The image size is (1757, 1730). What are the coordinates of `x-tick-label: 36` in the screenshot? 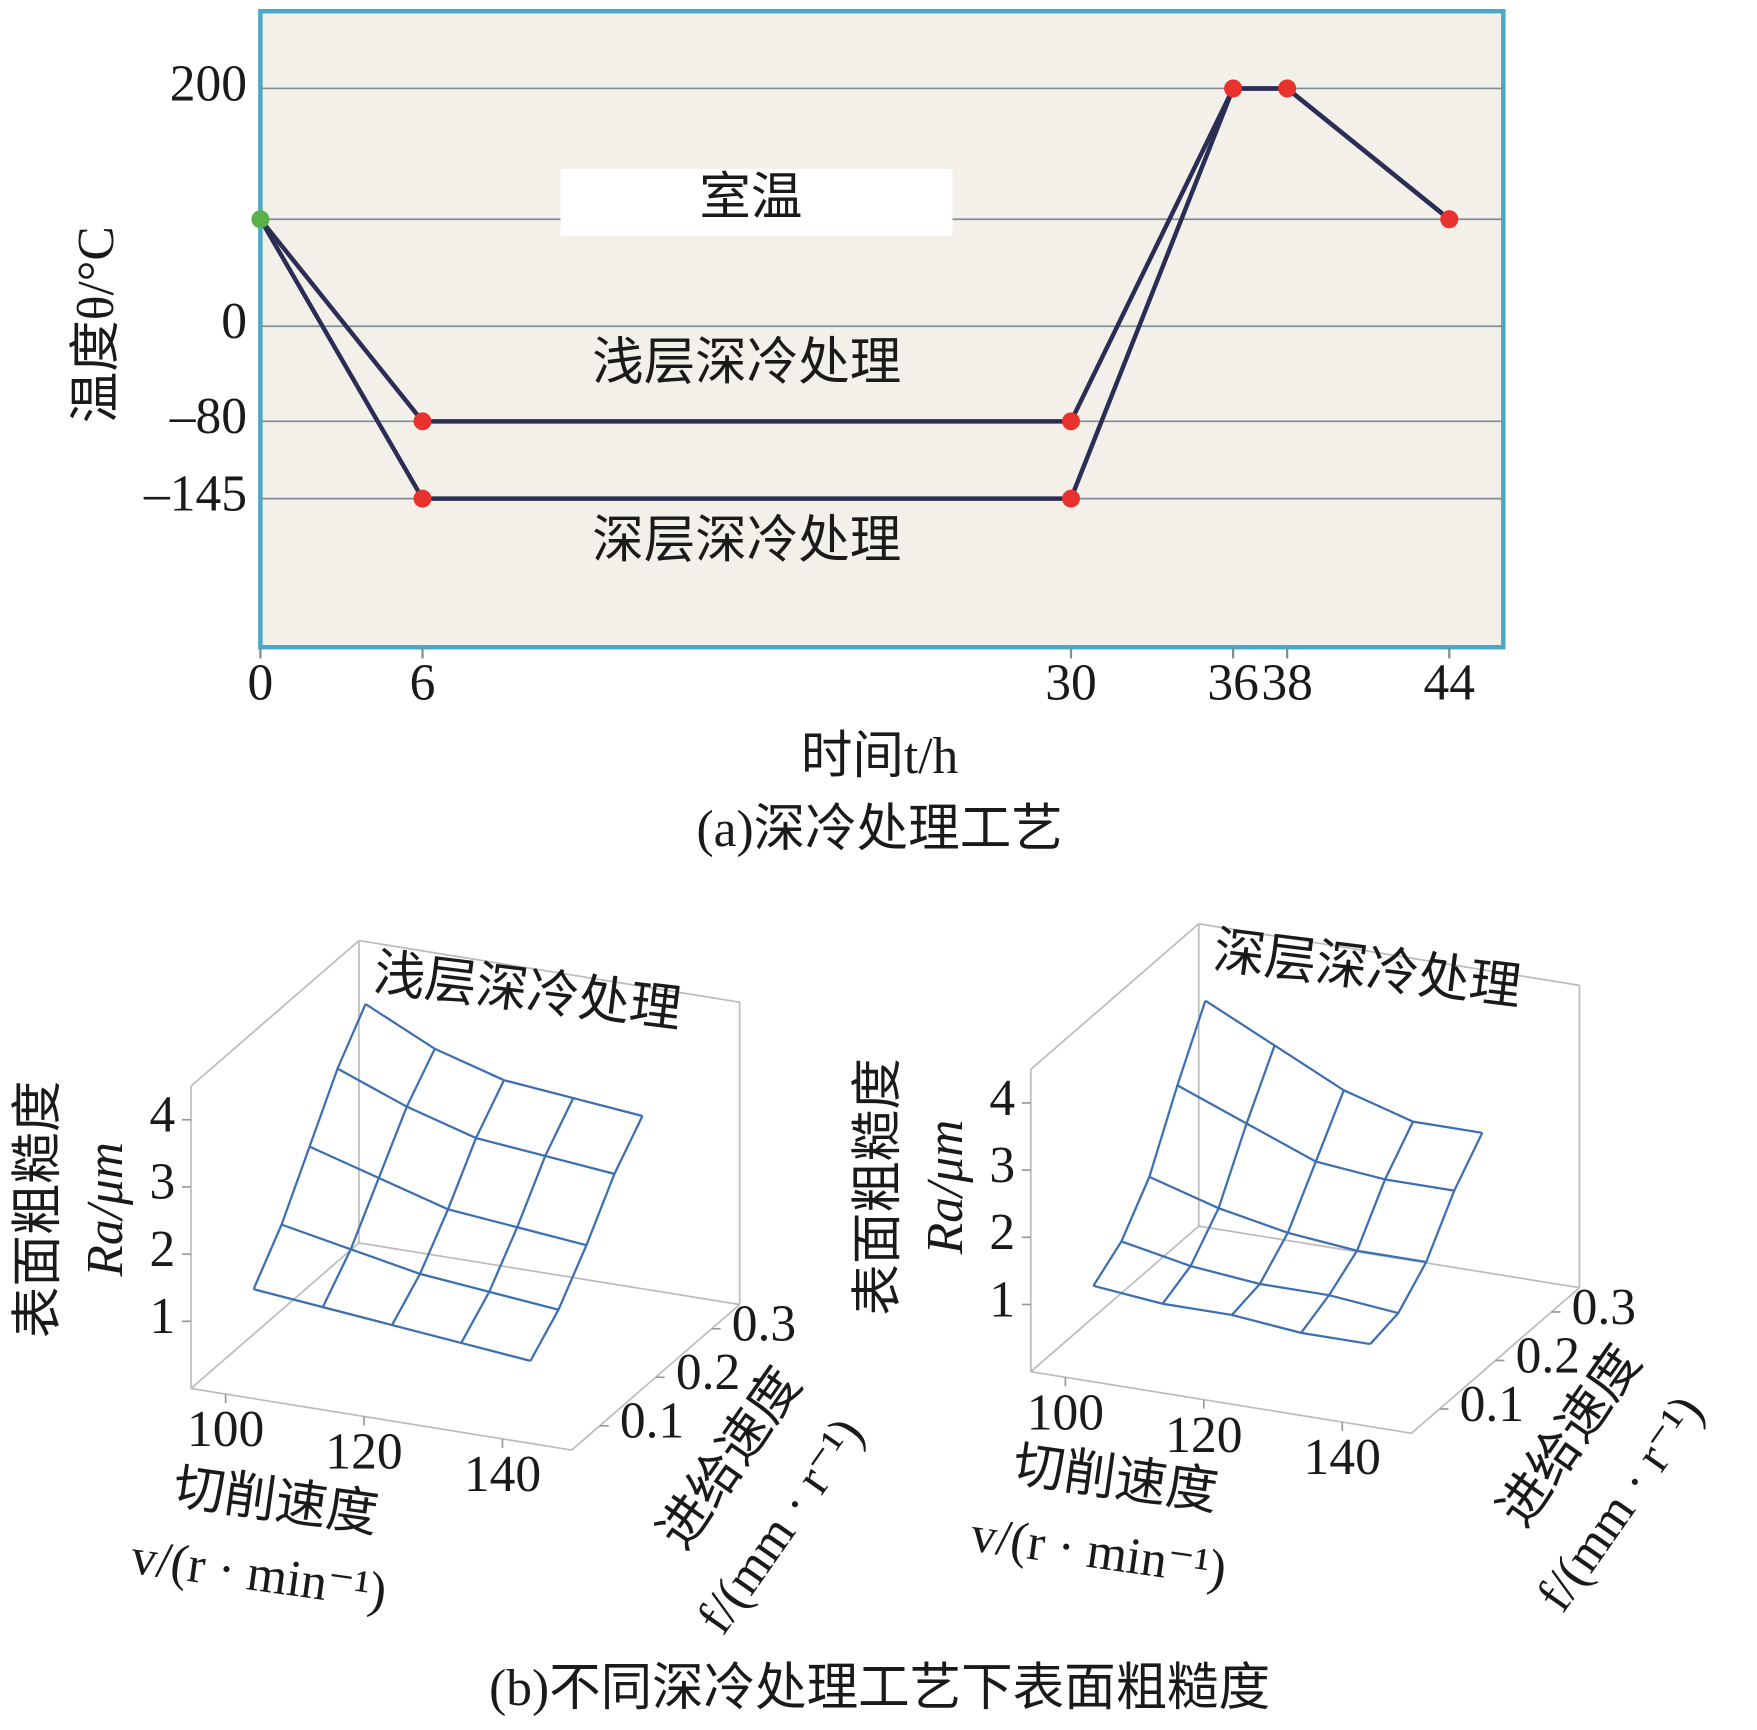 It's located at (1233, 682).